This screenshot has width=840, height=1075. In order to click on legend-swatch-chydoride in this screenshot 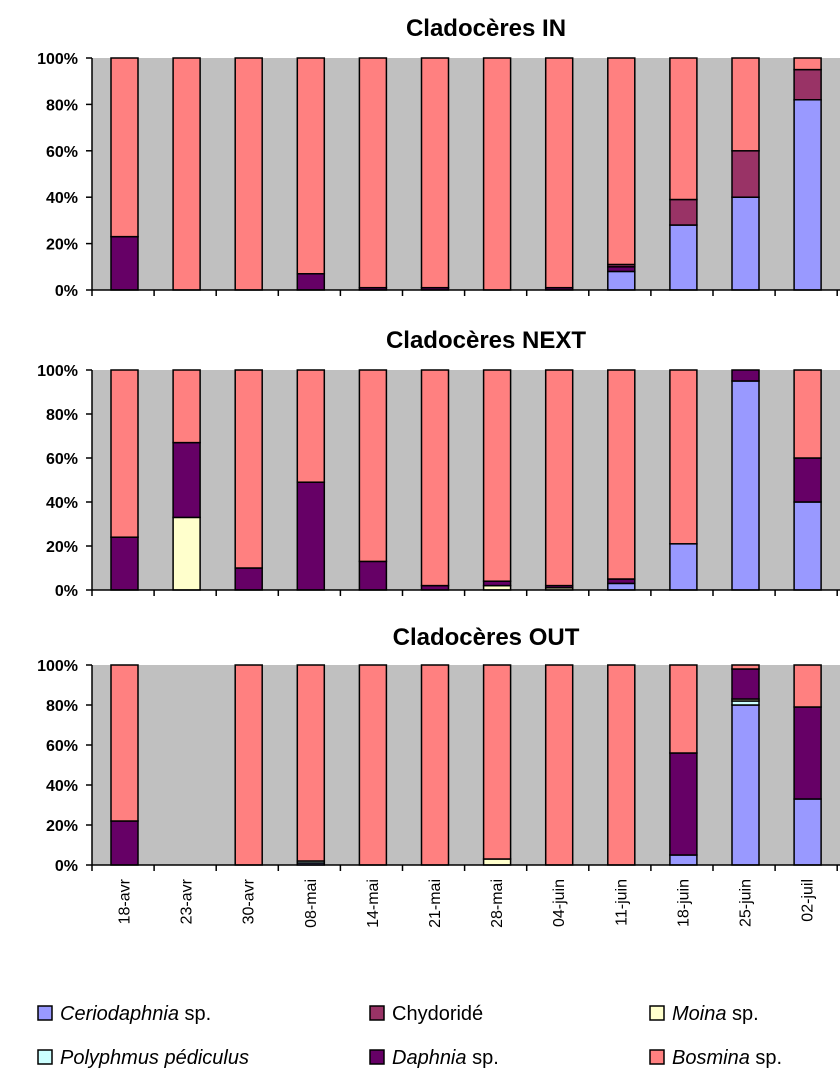, I will do `click(377, 1013)`.